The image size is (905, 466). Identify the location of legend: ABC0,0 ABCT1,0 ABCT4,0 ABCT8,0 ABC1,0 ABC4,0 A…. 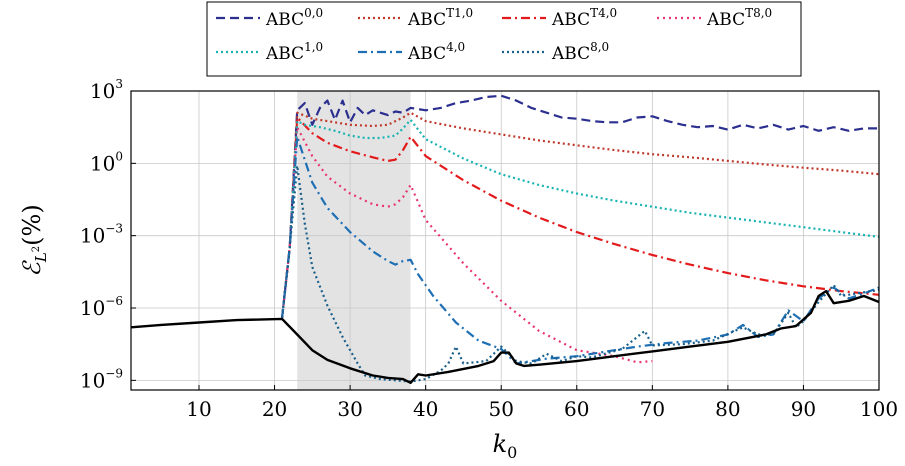
(504, 39).